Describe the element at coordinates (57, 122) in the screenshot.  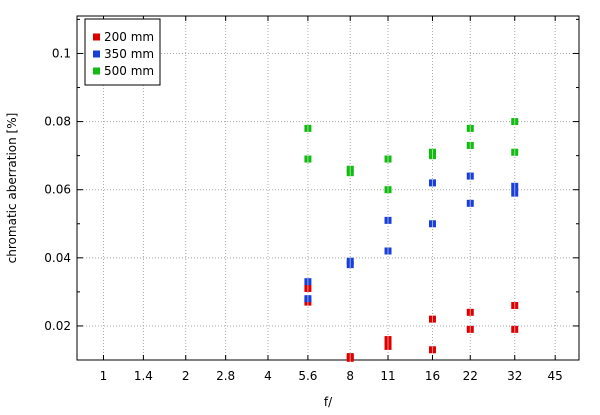
I see `y-tick-label: 0.08` at that location.